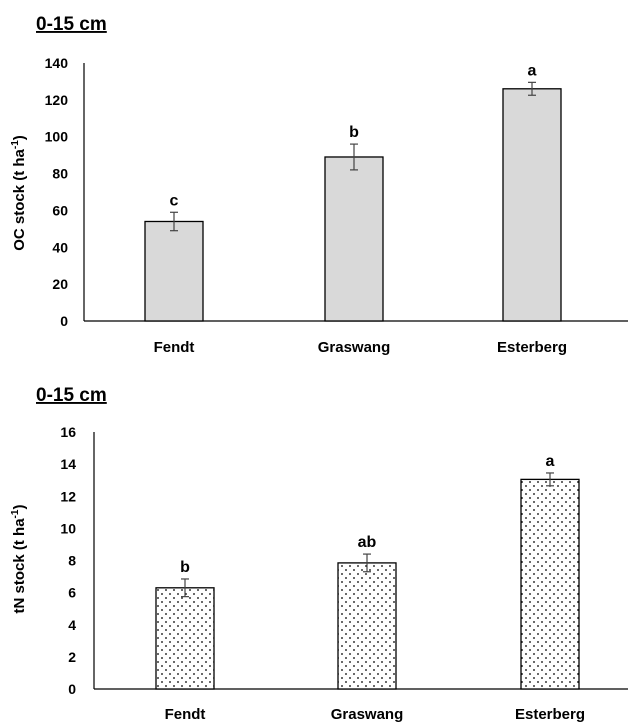 This screenshot has height=722, width=639. What do you see at coordinates (19, 137) in the screenshot?
I see `chart-1-y-axis-label-end: )` at bounding box center [19, 137].